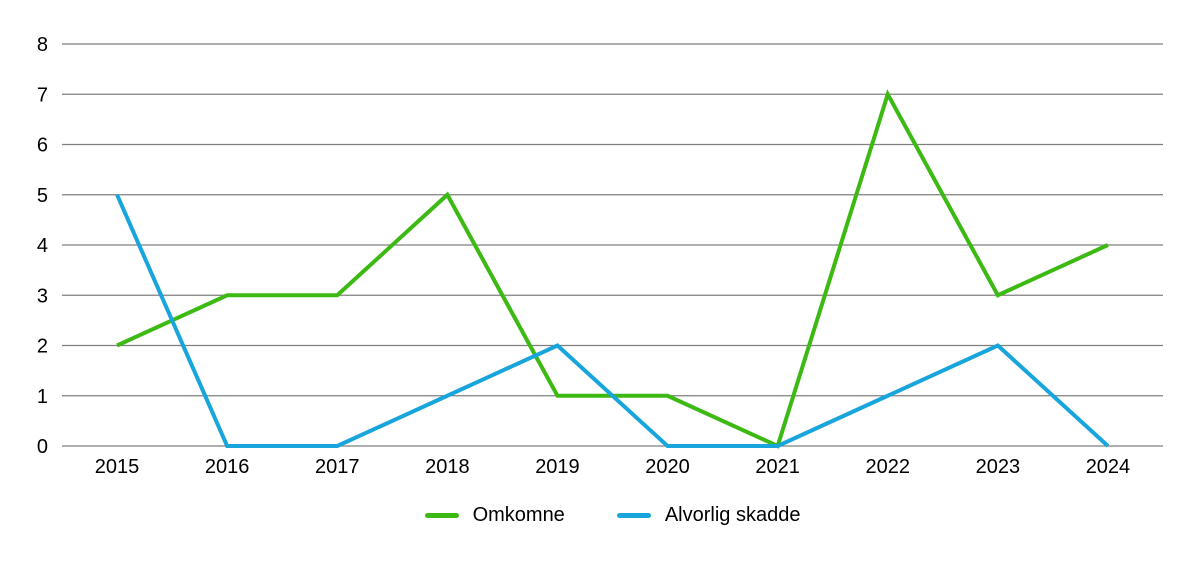 The height and width of the screenshot is (568, 1198). What do you see at coordinates (447, 467) in the screenshot?
I see `x-tick-label-2018: 2018` at bounding box center [447, 467].